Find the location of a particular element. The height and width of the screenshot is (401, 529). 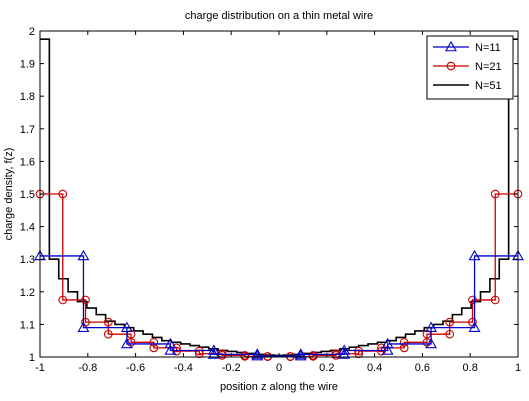

legend-entry: N=21 is located at coordinates (467, 67).